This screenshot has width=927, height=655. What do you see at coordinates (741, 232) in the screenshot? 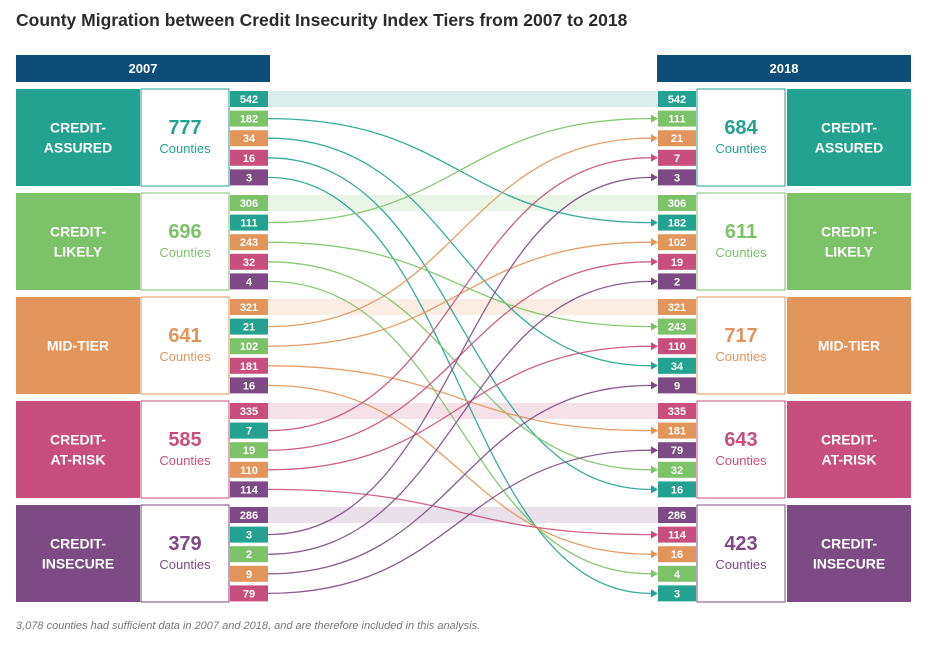
I see `tier-count-2018: 611` at bounding box center [741, 232].